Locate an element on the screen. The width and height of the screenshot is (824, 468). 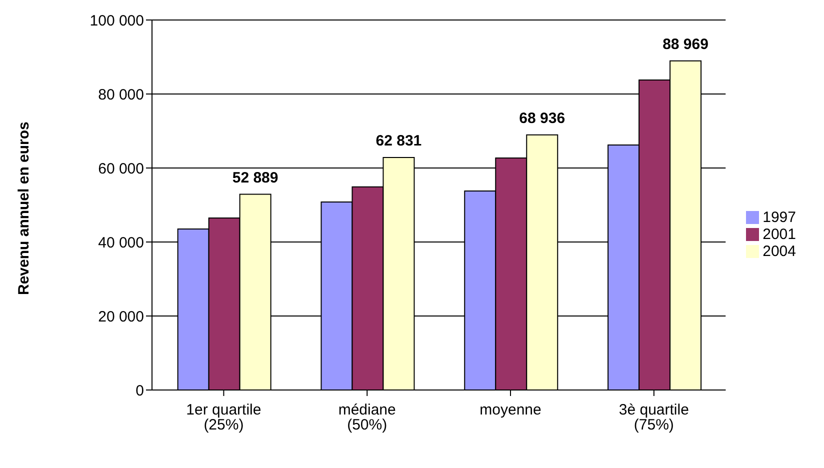
legend-label: 2004 is located at coordinates (779, 251).